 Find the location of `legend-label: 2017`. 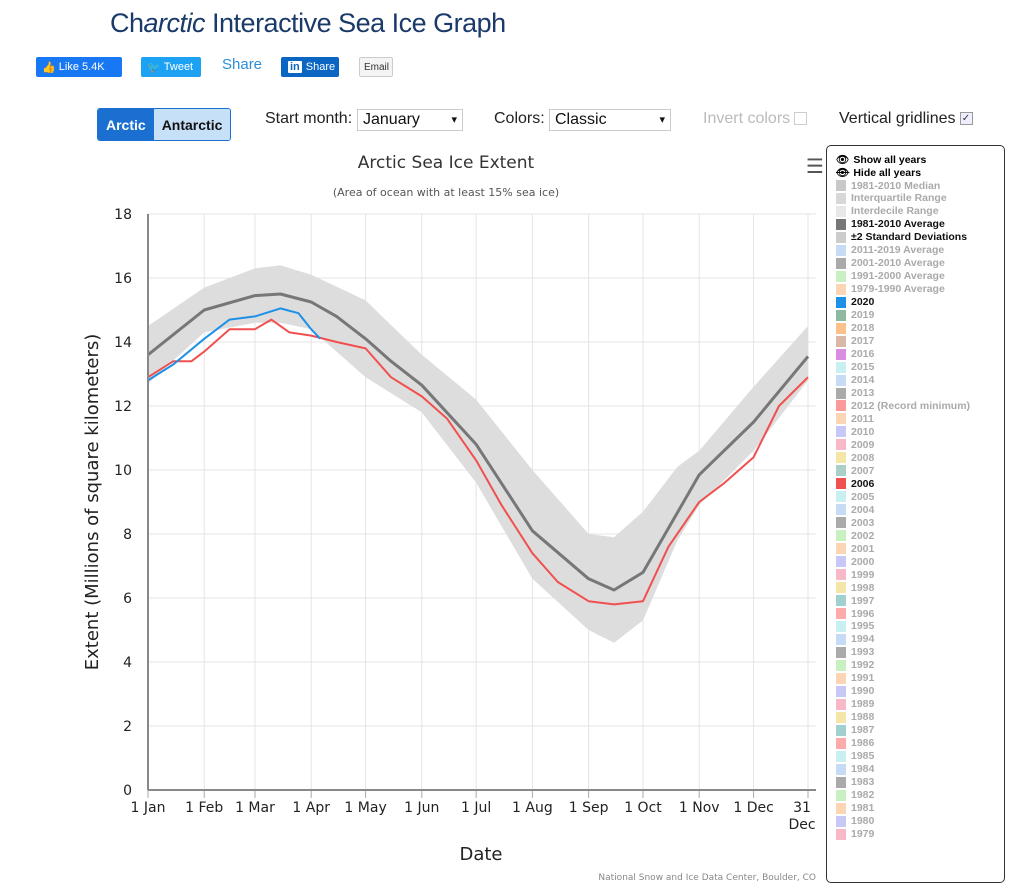

legend-label: 2017 is located at coordinates (863, 341).